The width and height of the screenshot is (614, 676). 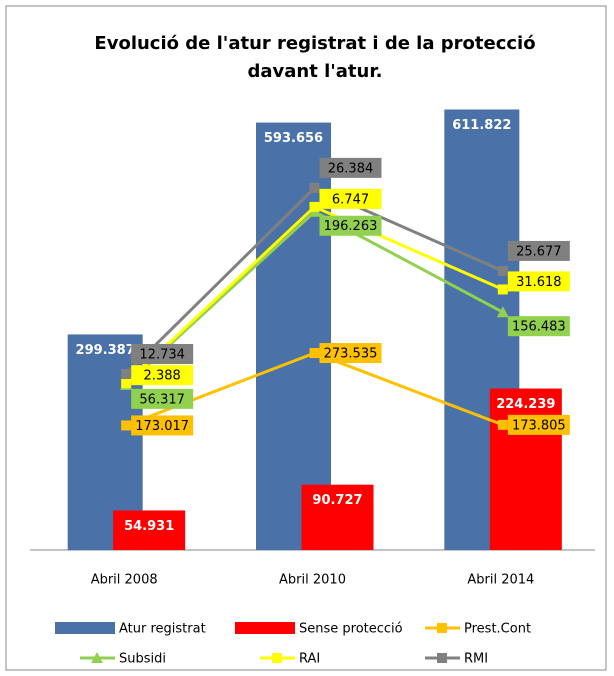 I want to click on data-label-text: 173.017, so click(x=162, y=426).